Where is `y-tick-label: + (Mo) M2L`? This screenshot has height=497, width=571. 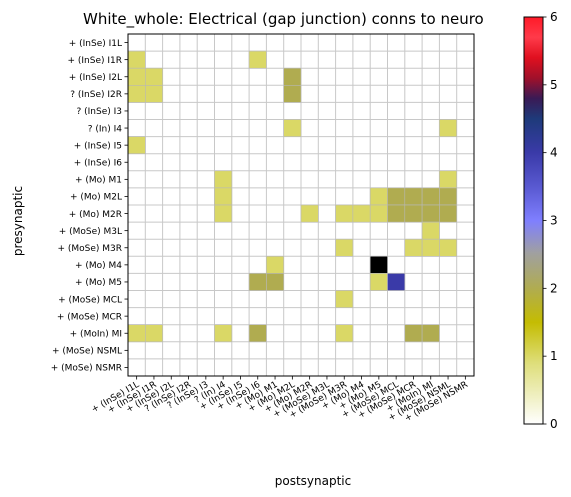 y-tick-label: + (Mo) M2L is located at coordinates (96, 198).